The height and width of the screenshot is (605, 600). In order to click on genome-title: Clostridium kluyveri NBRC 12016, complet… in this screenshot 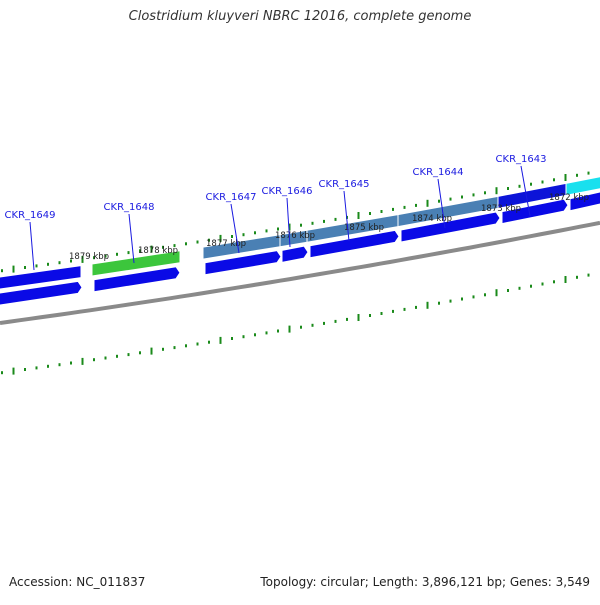, I will do `click(300, 16)`.